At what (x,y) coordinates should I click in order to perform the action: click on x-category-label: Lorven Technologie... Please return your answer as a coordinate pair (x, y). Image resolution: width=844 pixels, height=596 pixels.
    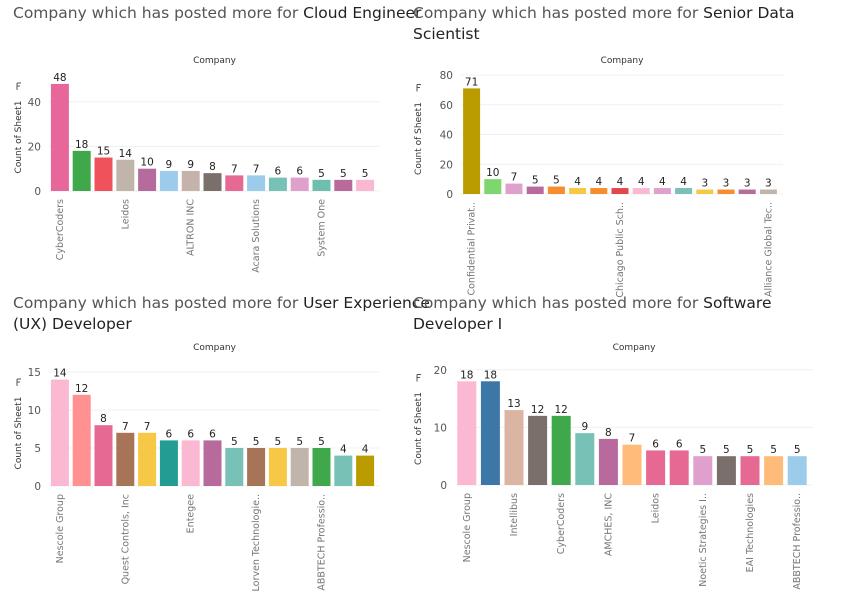
    Looking at the image, I should click on (256, 542).